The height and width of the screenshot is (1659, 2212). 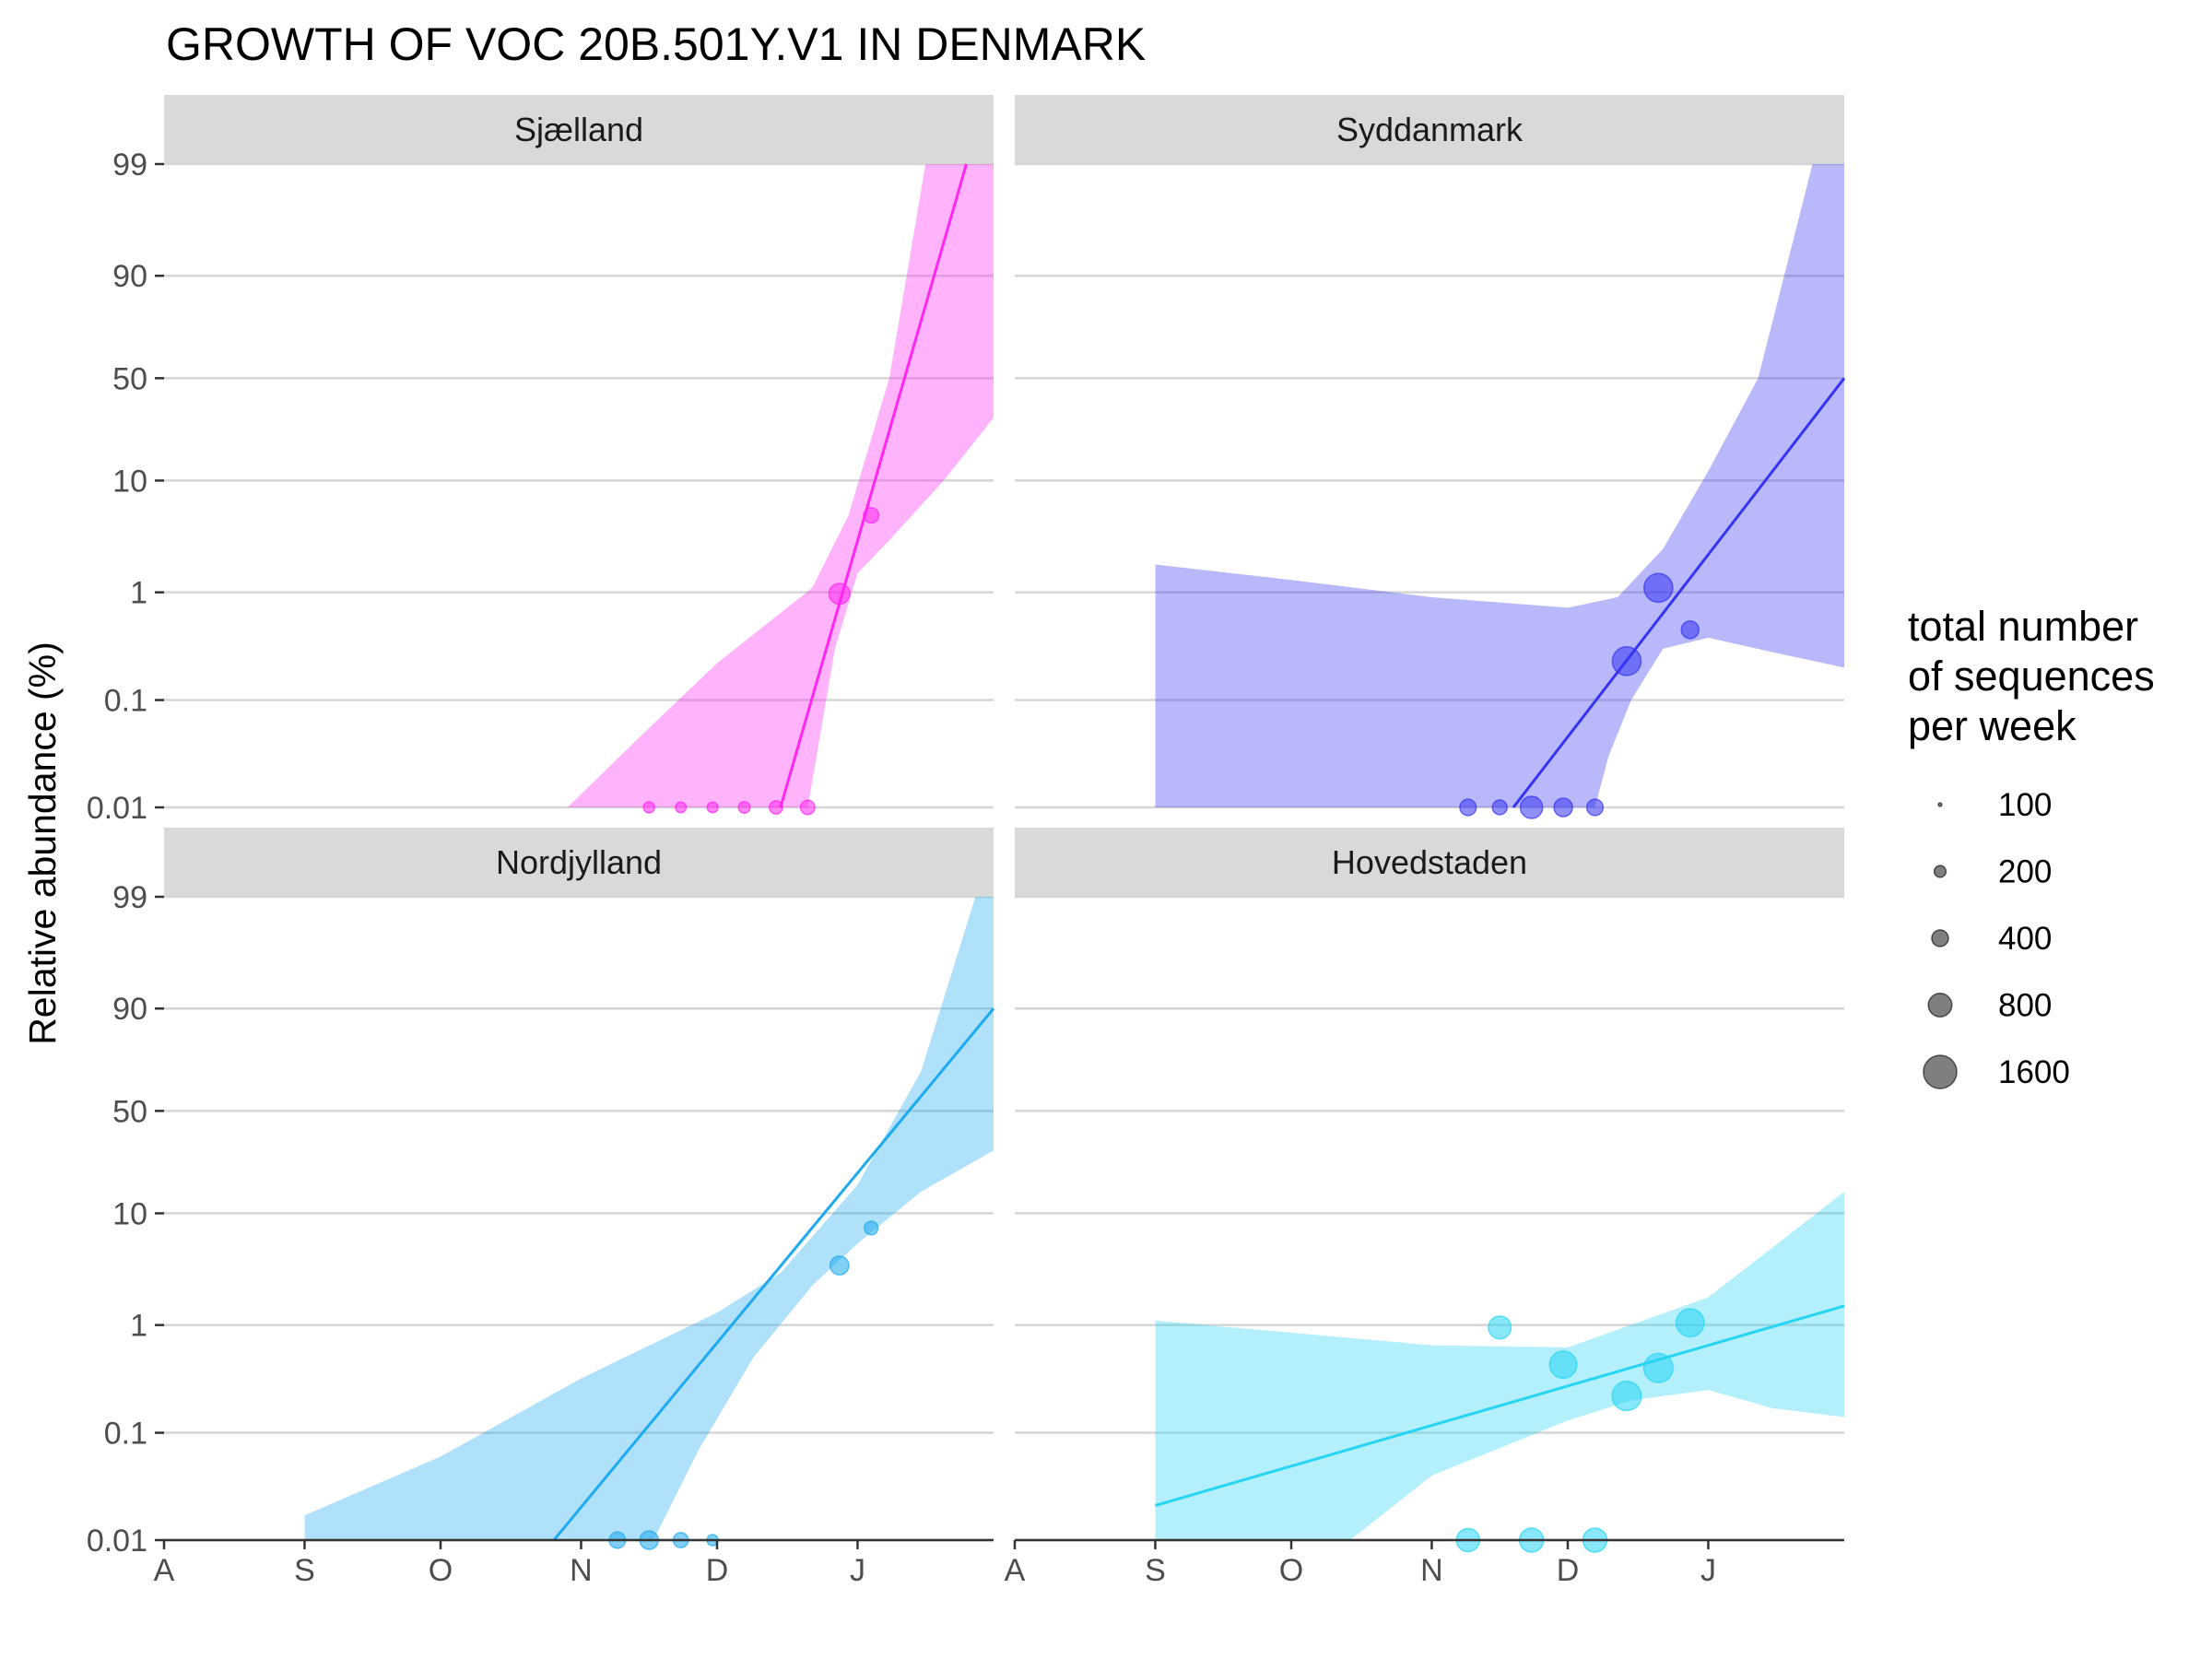 What do you see at coordinates (129, 1213) in the screenshot?
I see `y-tick-label-nordjylland-10: 10` at bounding box center [129, 1213].